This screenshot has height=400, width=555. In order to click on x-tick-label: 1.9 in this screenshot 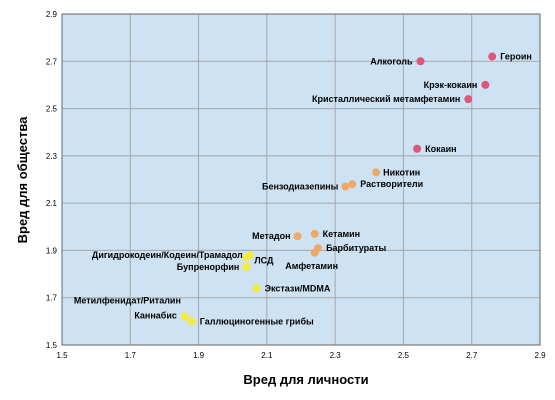, I will do `click(199, 355)`.